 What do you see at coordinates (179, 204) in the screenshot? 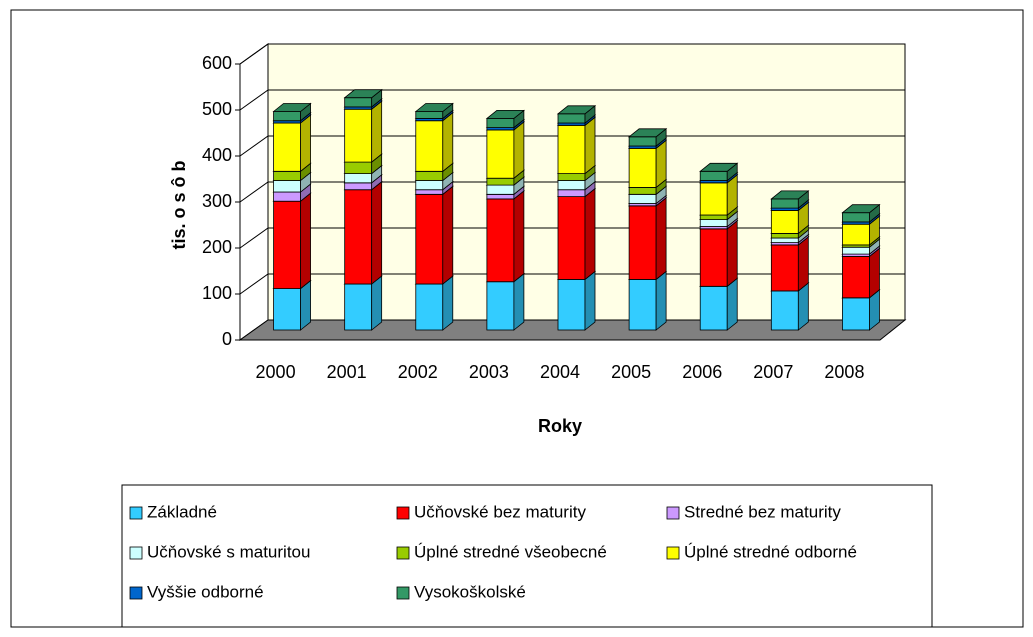
I see `y-axis-title: tis. o s ô b` at bounding box center [179, 204].